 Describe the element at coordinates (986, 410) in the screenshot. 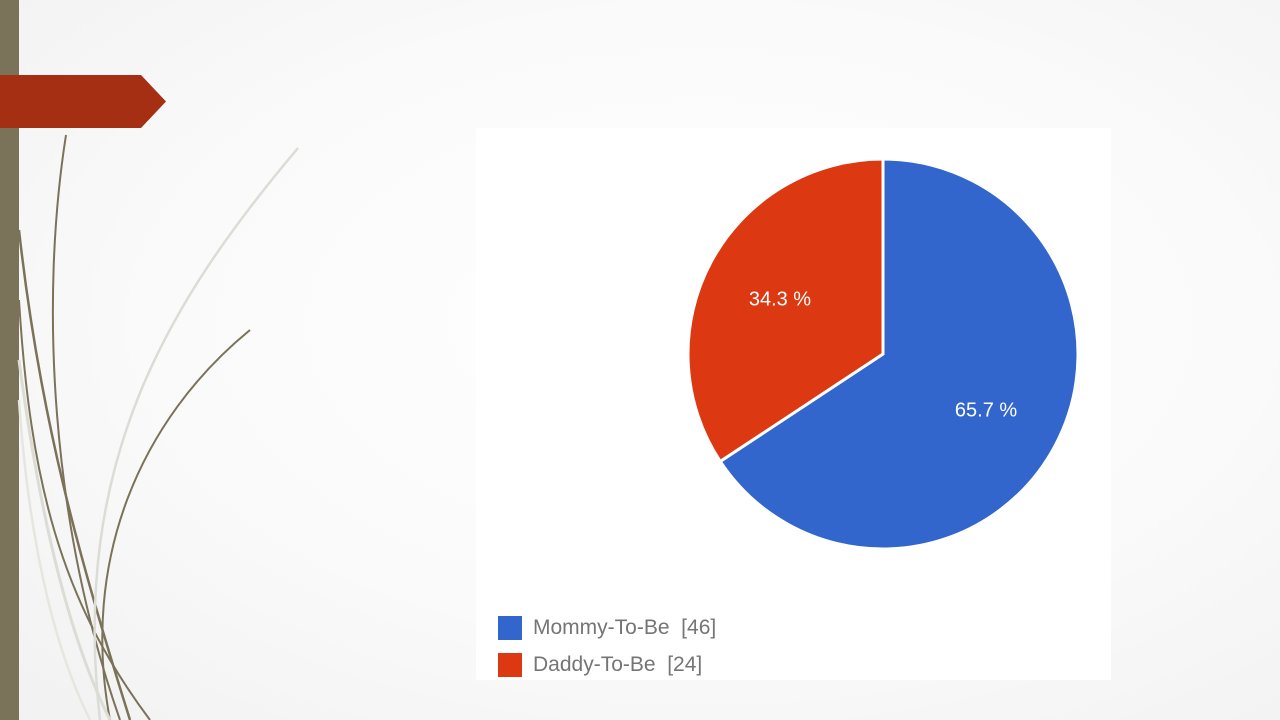

I see `slice-label-mommy-to-be: 65.7 %` at that location.